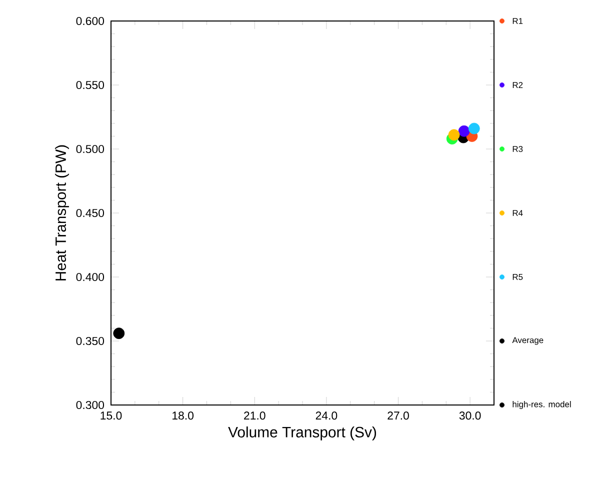 Image resolution: width=600 pixels, height=486 pixels. I want to click on y-tick-label: 0.550, so click(90, 85).